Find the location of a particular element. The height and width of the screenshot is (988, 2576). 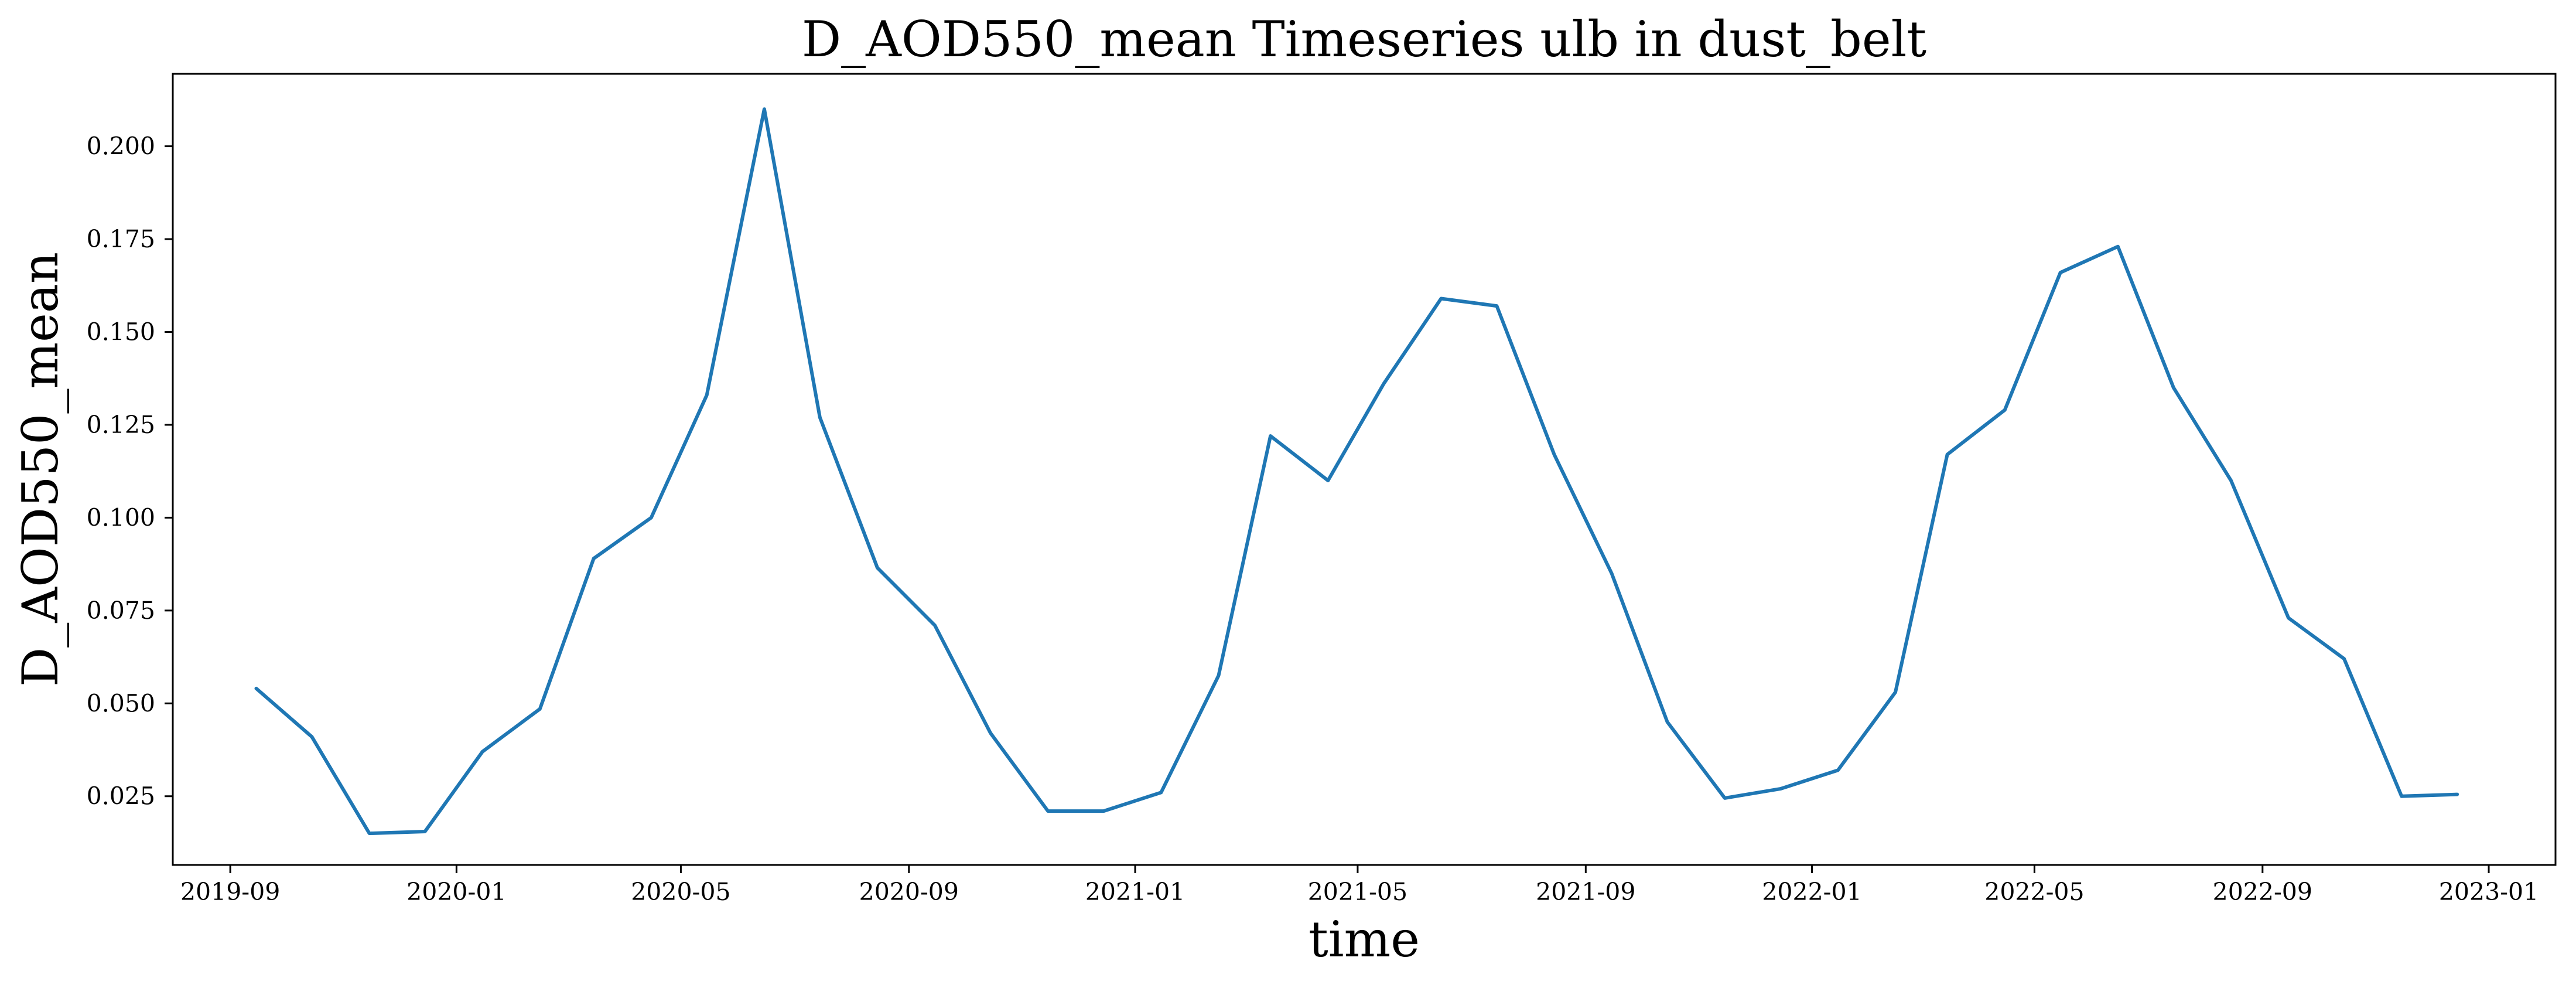

x-tick-label: 2021-09 is located at coordinates (1586, 892).